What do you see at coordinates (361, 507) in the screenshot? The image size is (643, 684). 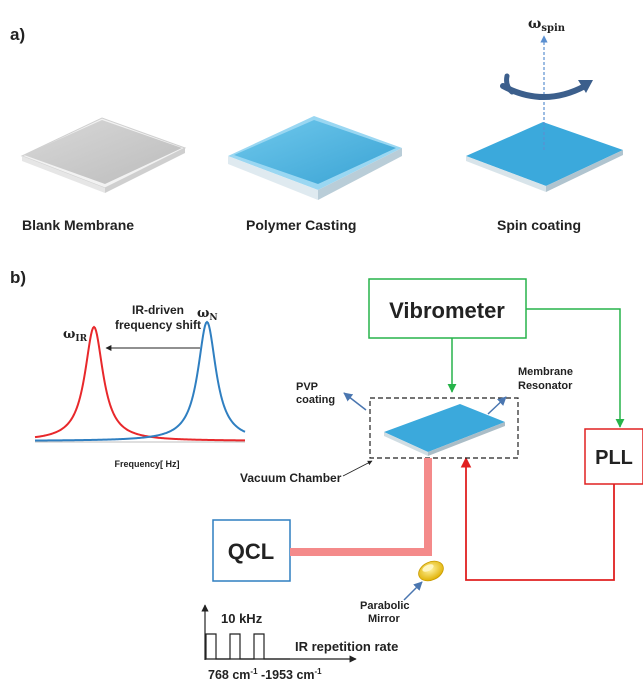 I see `laser-beam` at bounding box center [361, 507].